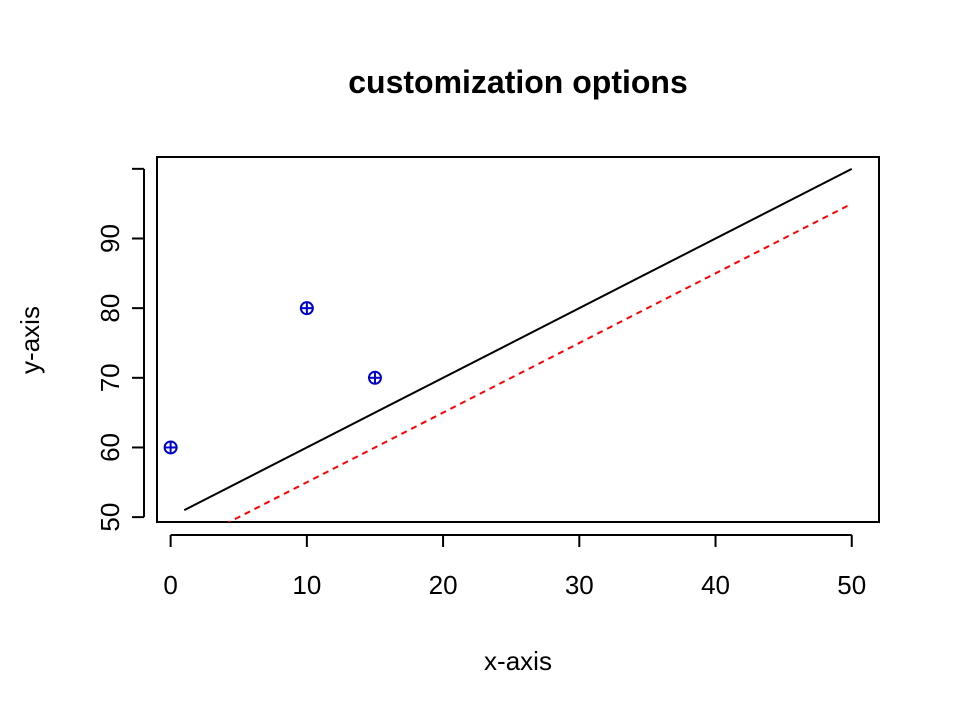 The image size is (960, 720). What do you see at coordinates (110, 377) in the screenshot?
I see `y-tick-label: 70` at bounding box center [110, 377].